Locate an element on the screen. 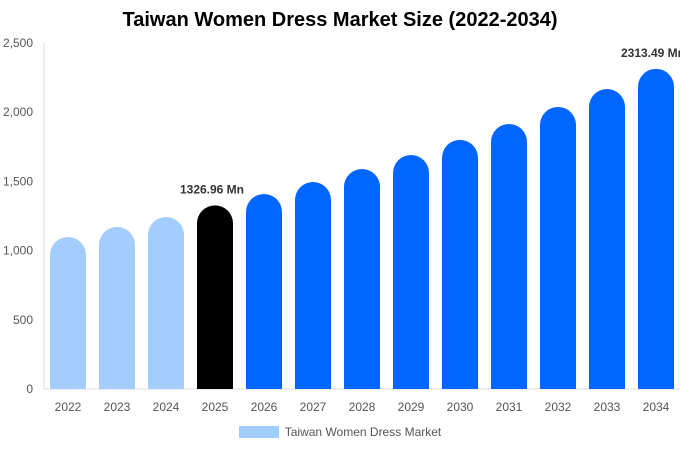  x-tick-label: 2029 is located at coordinates (411, 407).